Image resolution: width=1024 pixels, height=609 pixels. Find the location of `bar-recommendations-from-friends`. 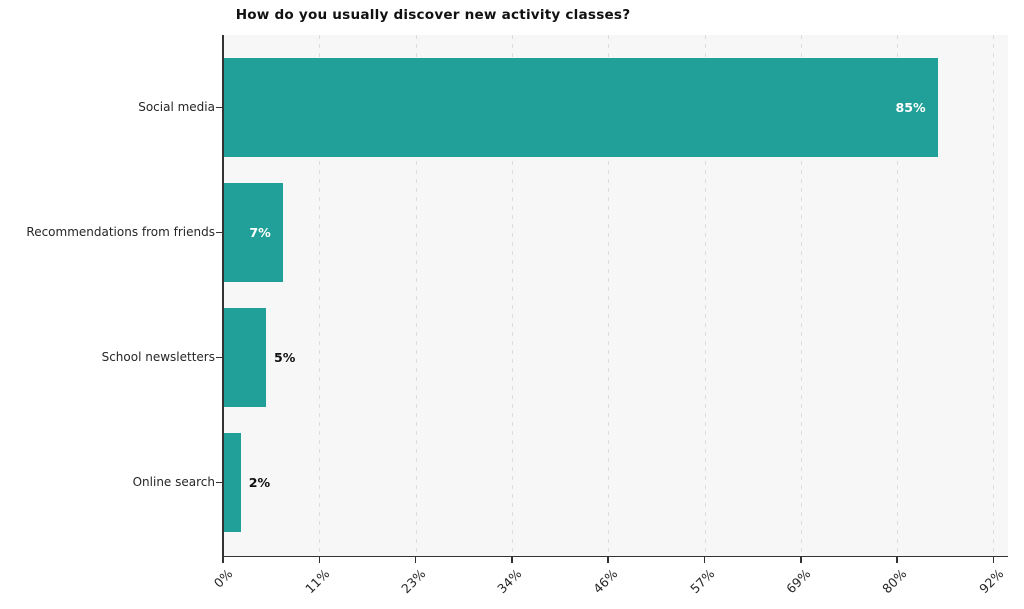

bar-recommendations-from-friends is located at coordinates (253, 232).